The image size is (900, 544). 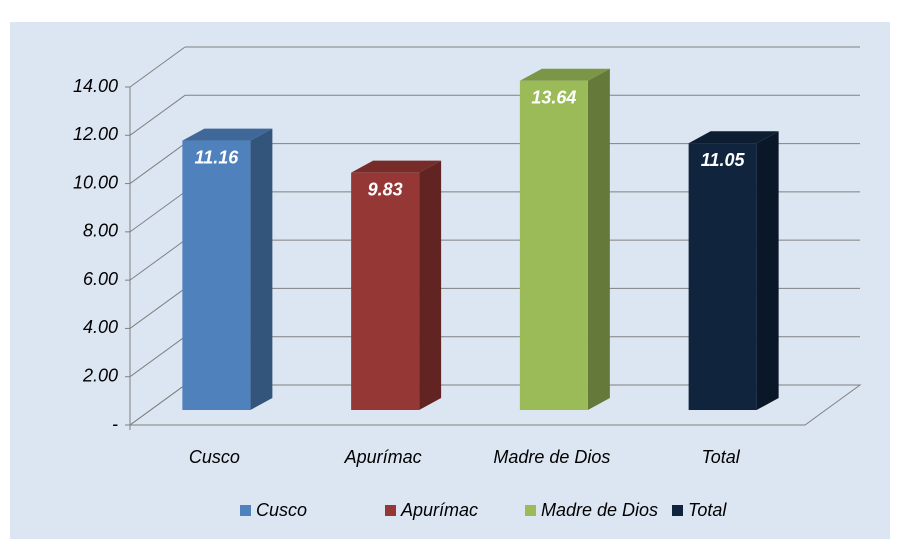 I want to click on y-tick-label: 6.00, so click(x=100, y=279).